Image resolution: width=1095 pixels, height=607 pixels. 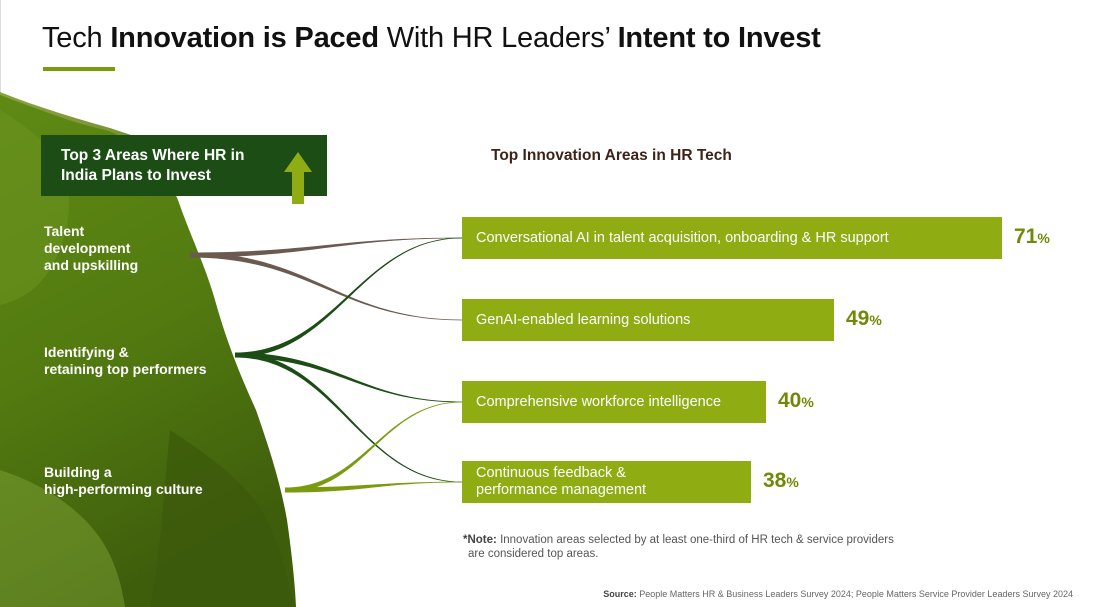 I want to click on bar-label: Continuous feedback &, so click(x=551, y=473).